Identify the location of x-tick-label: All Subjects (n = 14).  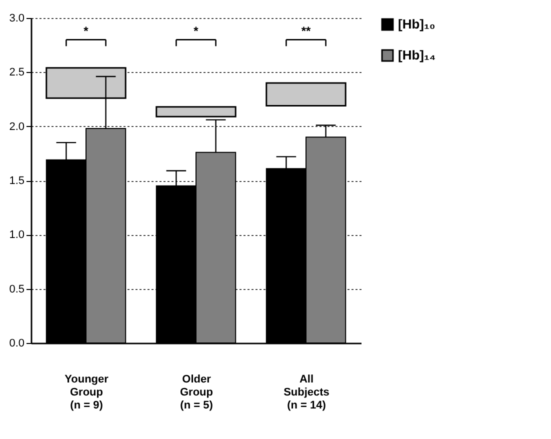
(307, 393).